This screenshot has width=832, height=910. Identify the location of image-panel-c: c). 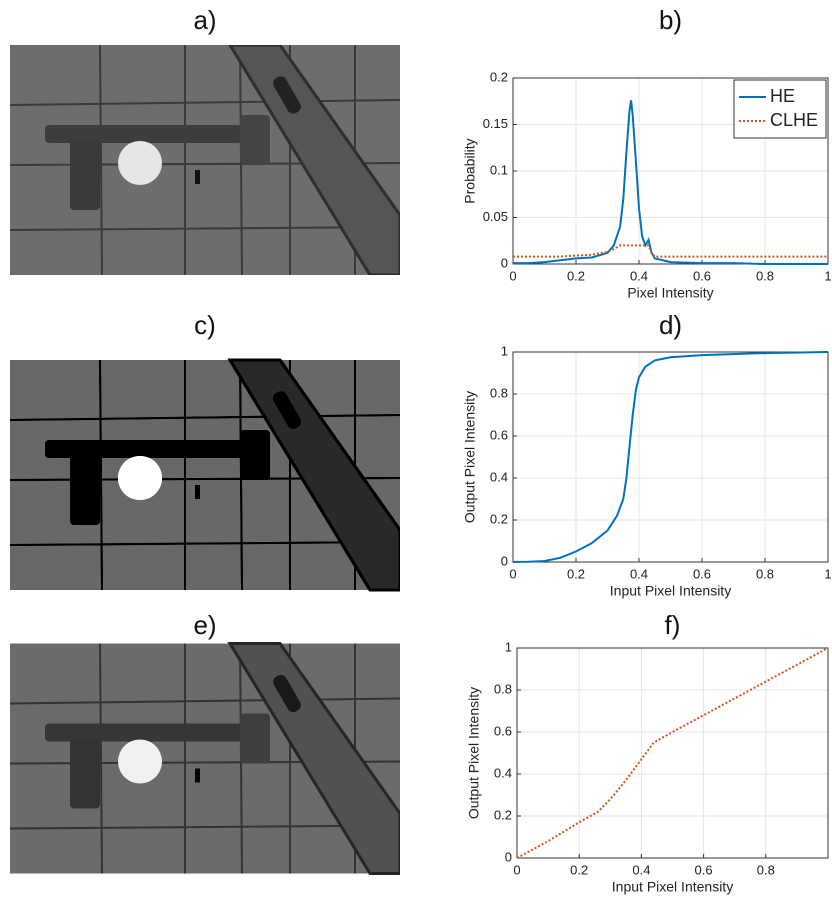
(205, 451).